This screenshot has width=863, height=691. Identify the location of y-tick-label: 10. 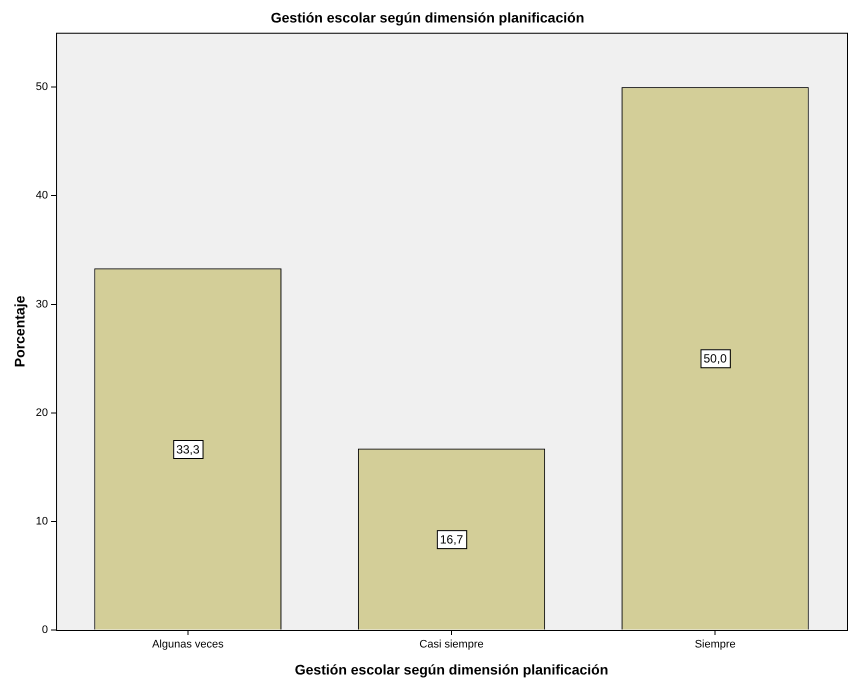
(42, 521).